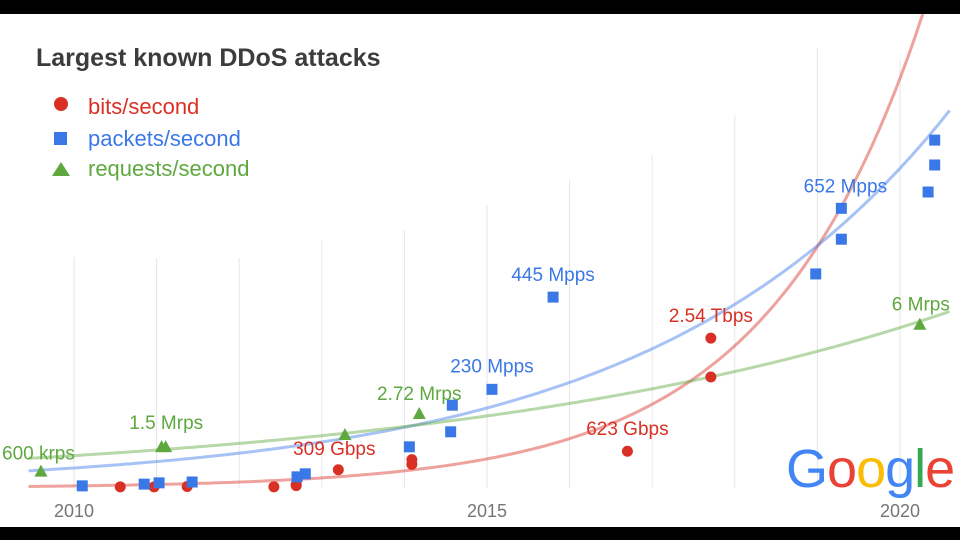  I want to click on x-tick-label: 2015, so click(487, 511).